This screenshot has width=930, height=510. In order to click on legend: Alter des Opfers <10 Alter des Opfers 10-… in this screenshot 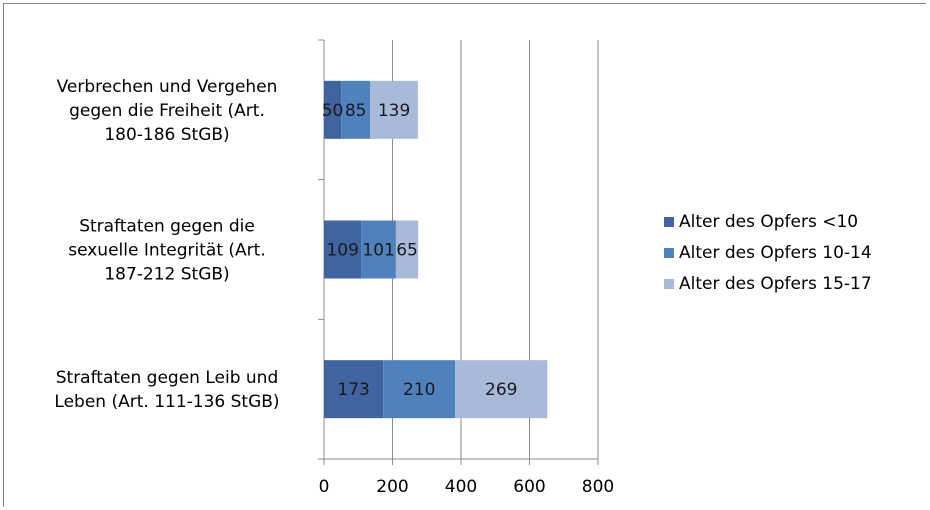, I will do `click(768, 253)`.